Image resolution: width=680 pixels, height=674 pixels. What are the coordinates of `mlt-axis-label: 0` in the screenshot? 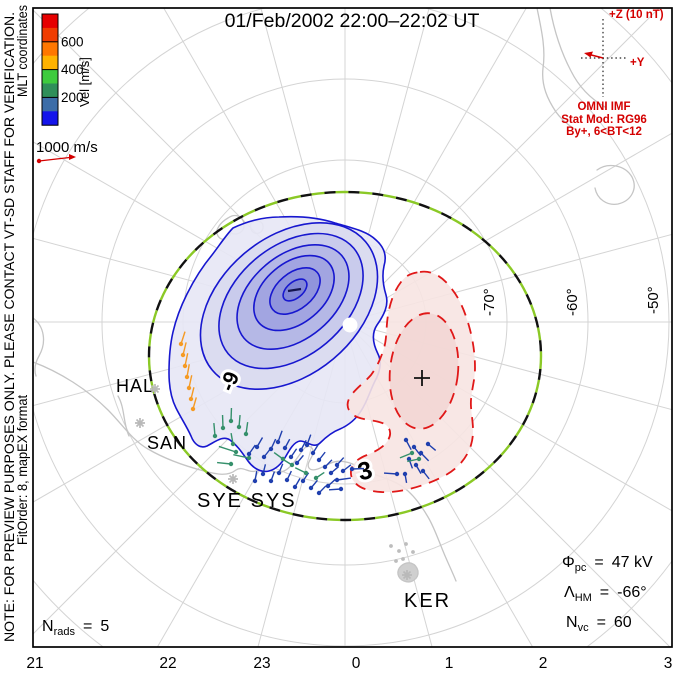 It's located at (356, 663).